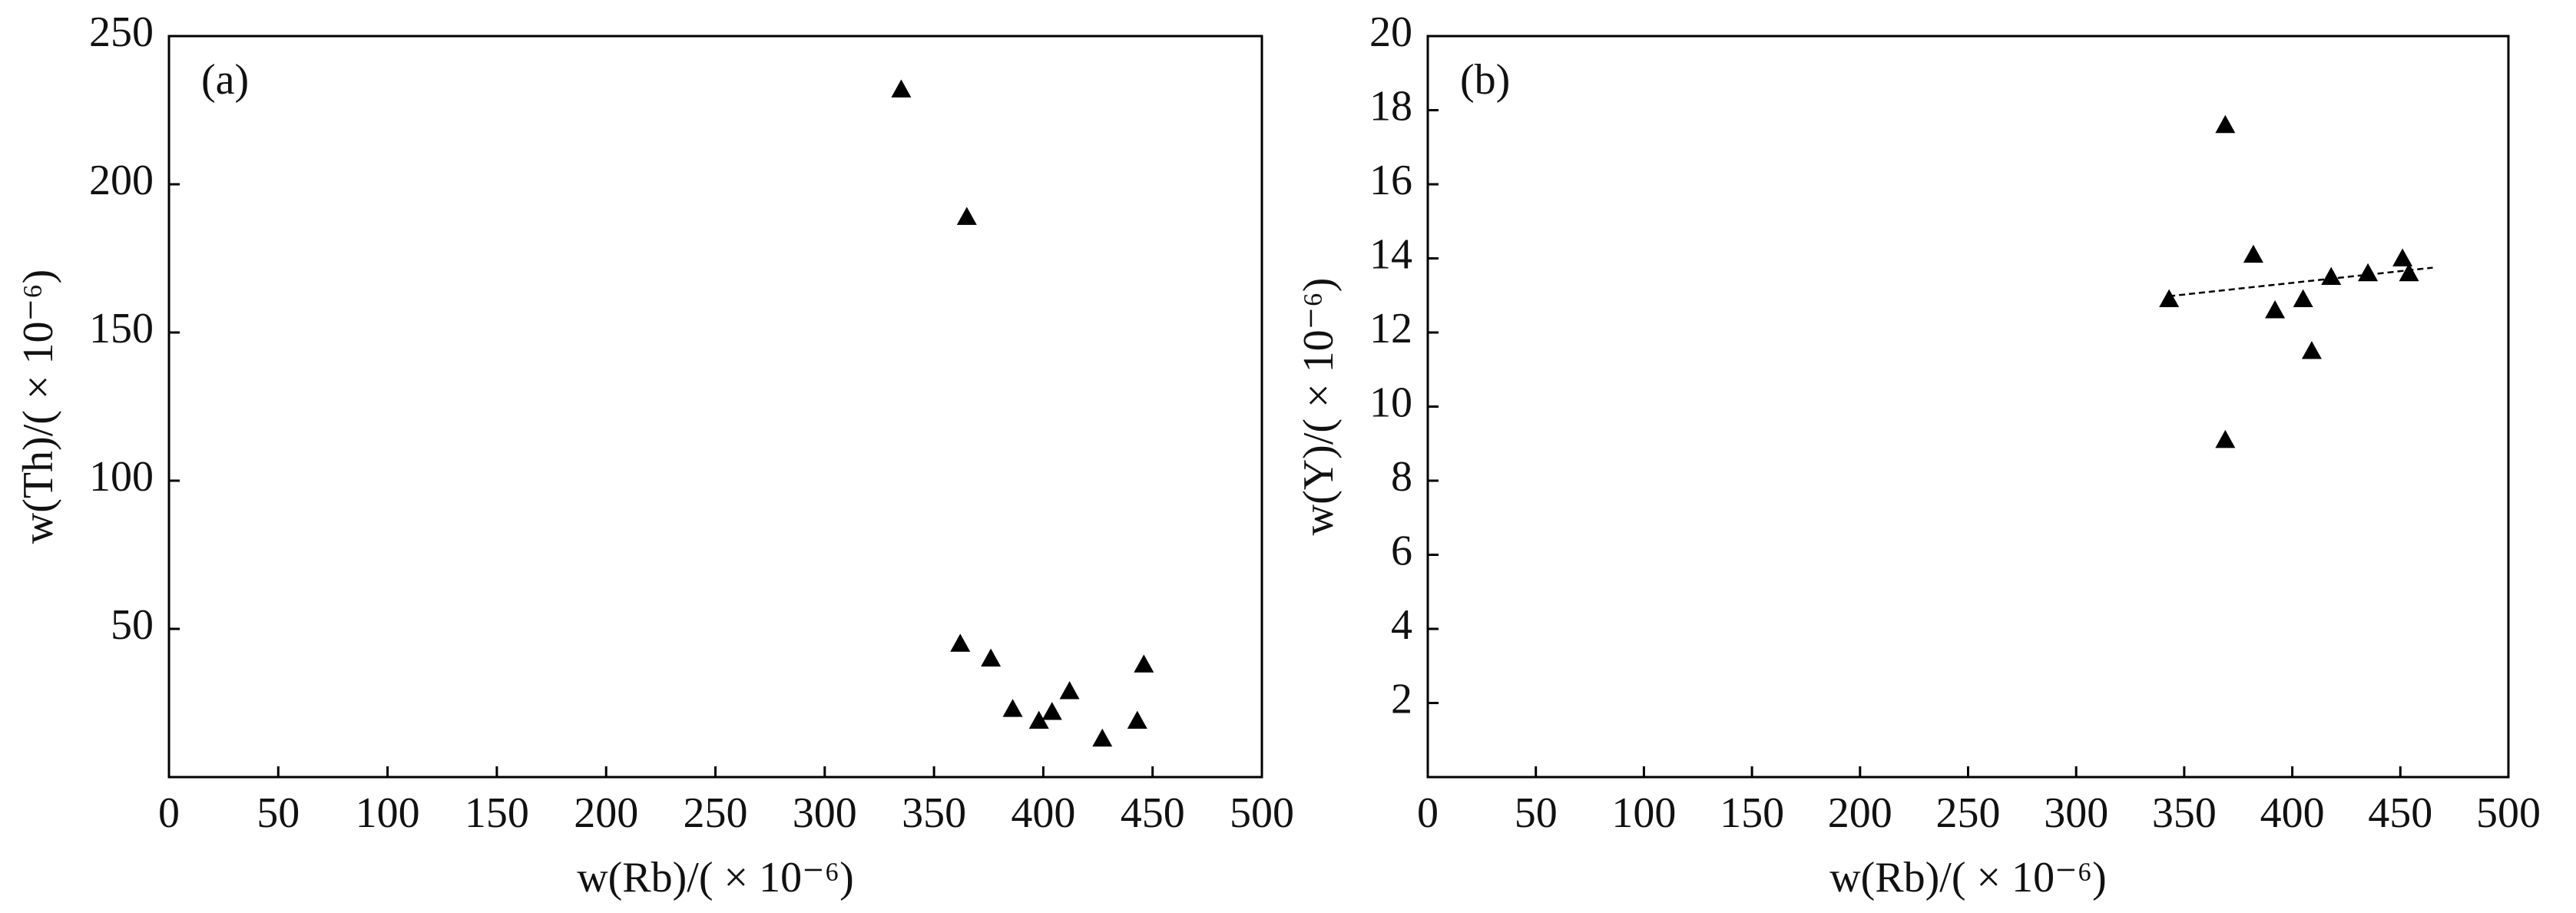  What do you see at coordinates (132, 625) in the screenshot?
I see `y-tick-label: 50` at bounding box center [132, 625].